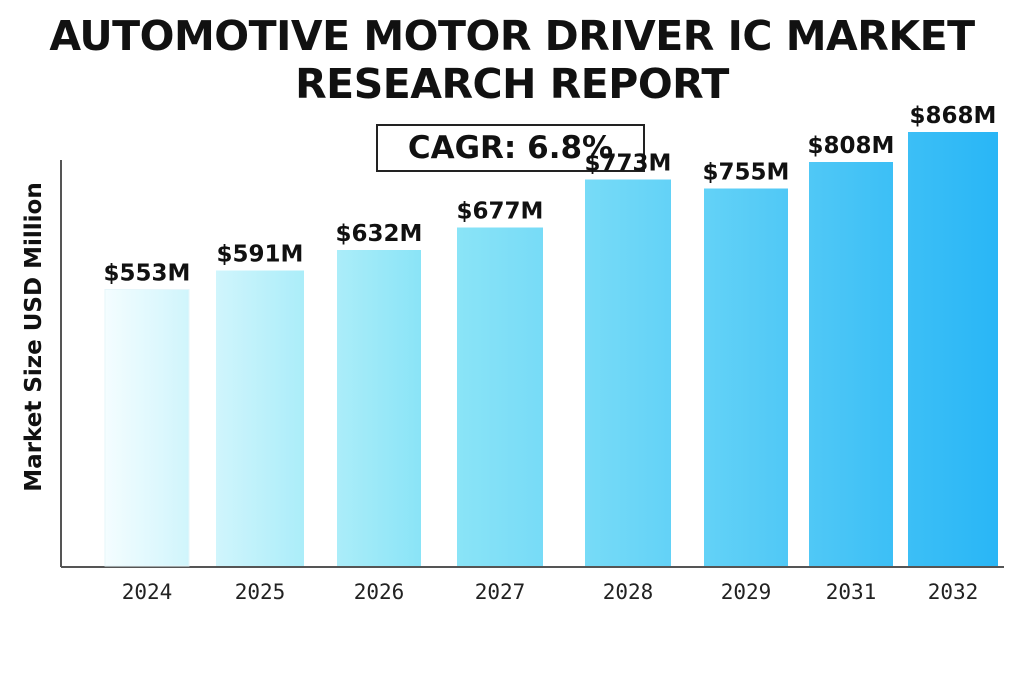  I want to click on bar-2032, so click(953, 349).